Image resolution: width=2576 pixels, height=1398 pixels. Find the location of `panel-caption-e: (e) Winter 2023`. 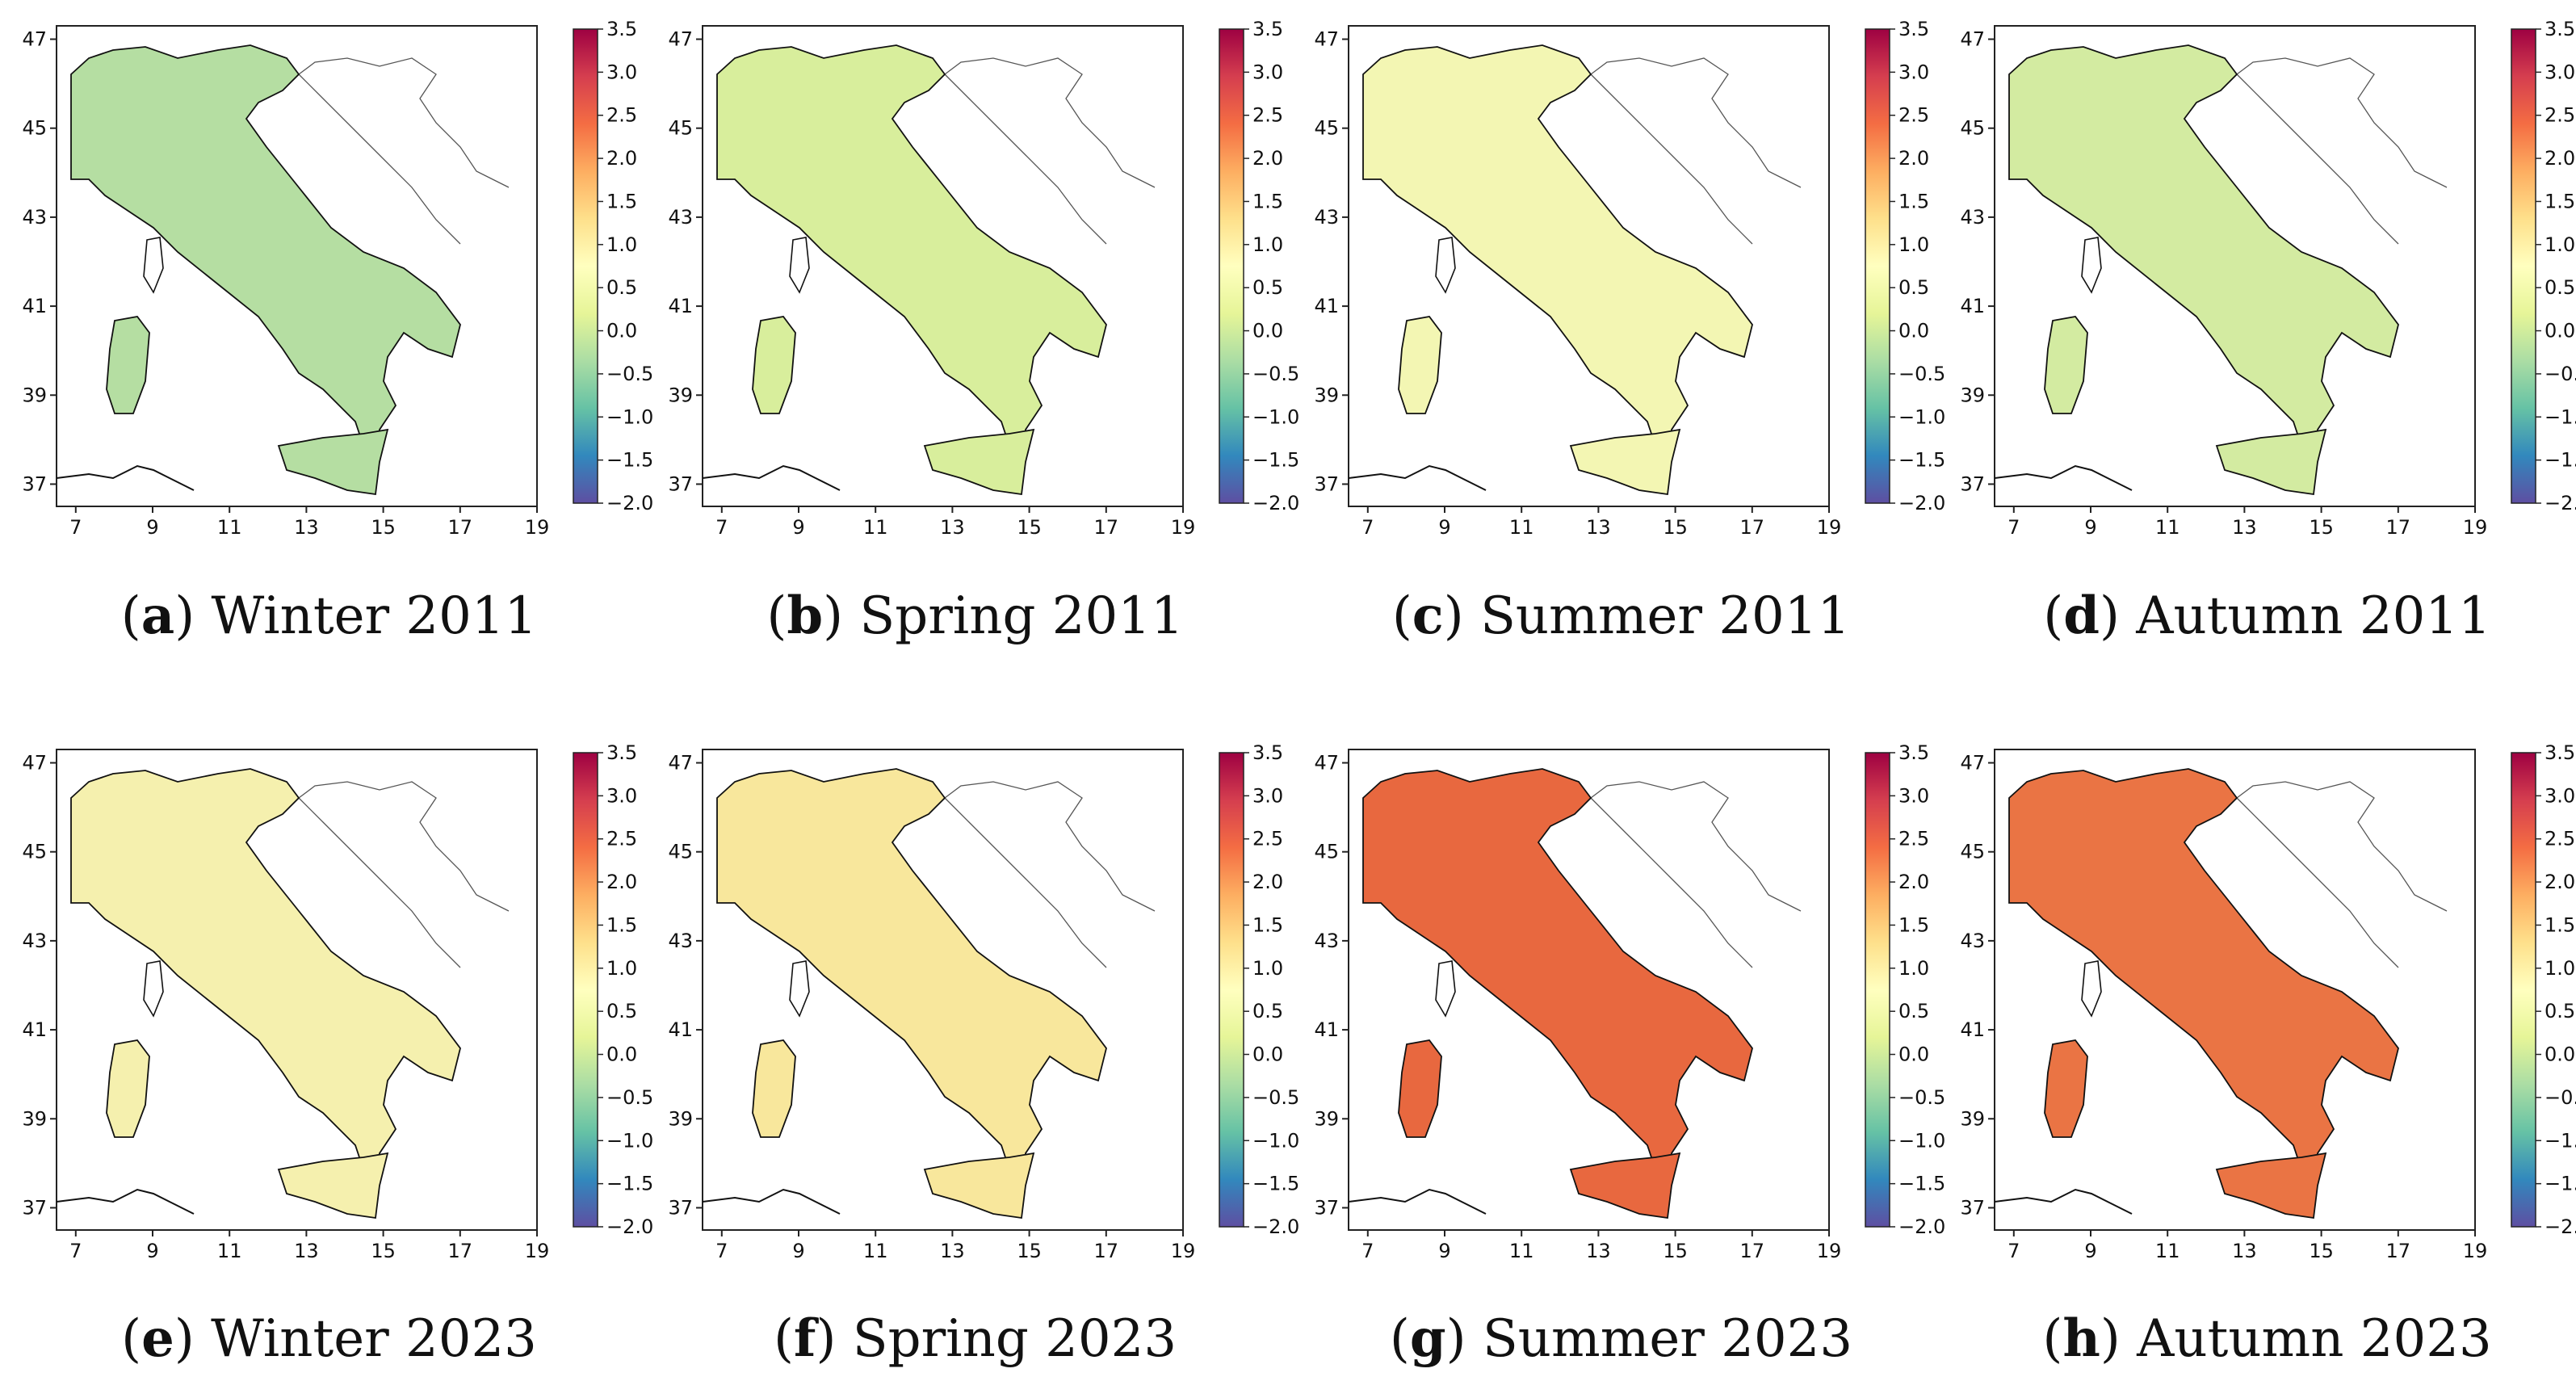

panel-caption-e: (e) Winter 2023 is located at coordinates (329, 1338).